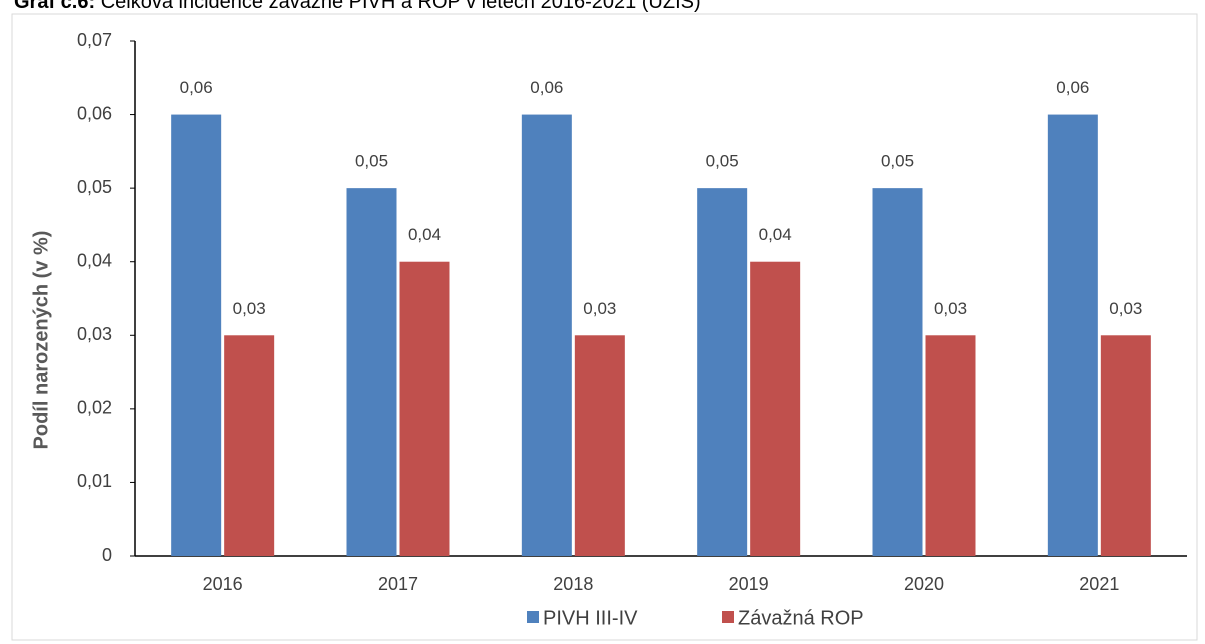 This screenshot has width=1205, height=644. What do you see at coordinates (94, 408) in the screenshot?
I see `y-tick-label: 0,02` at bounding box center [94, 408].